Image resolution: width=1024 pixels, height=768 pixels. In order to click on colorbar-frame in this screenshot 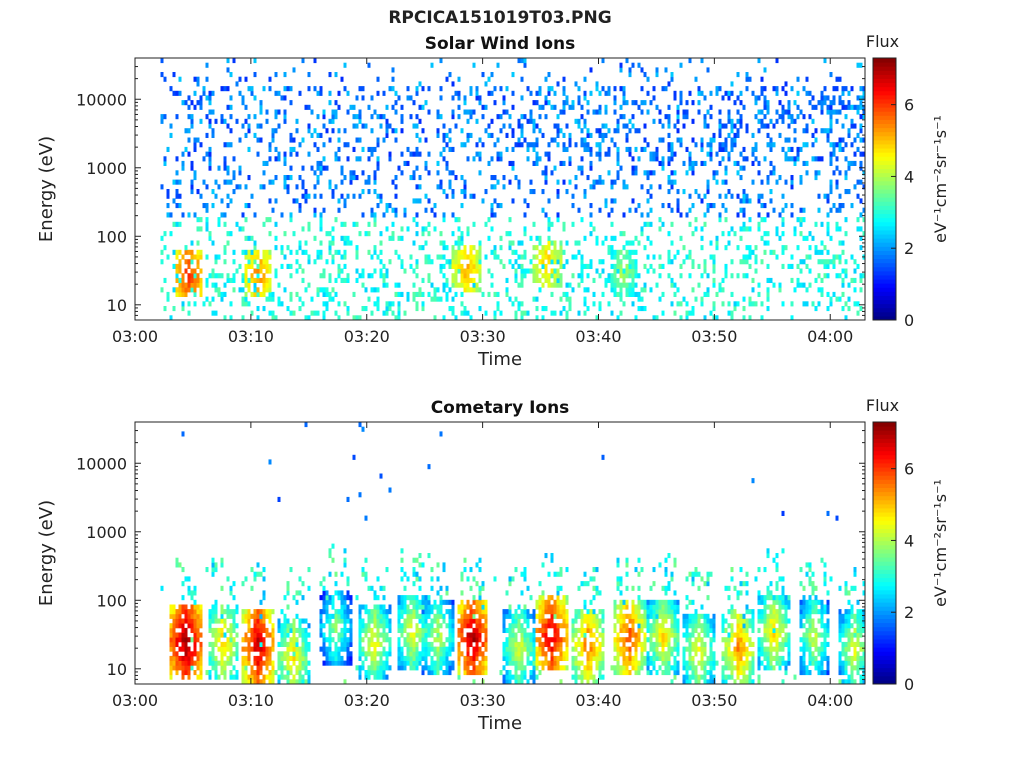, I will do `click(884, 189)`.